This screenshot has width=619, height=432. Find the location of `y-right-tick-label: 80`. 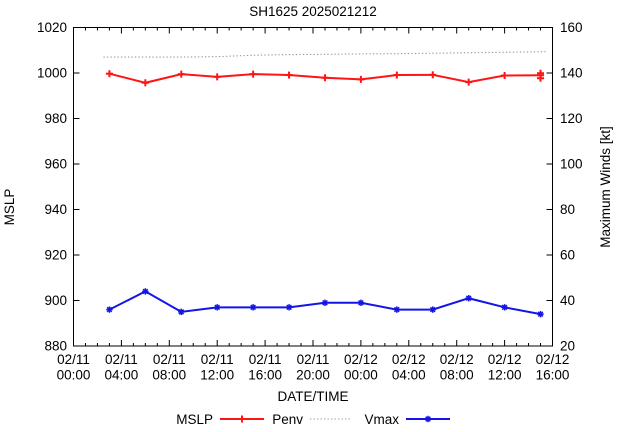

y-right-tick-label: 80 is located at coordinates (567, 209).